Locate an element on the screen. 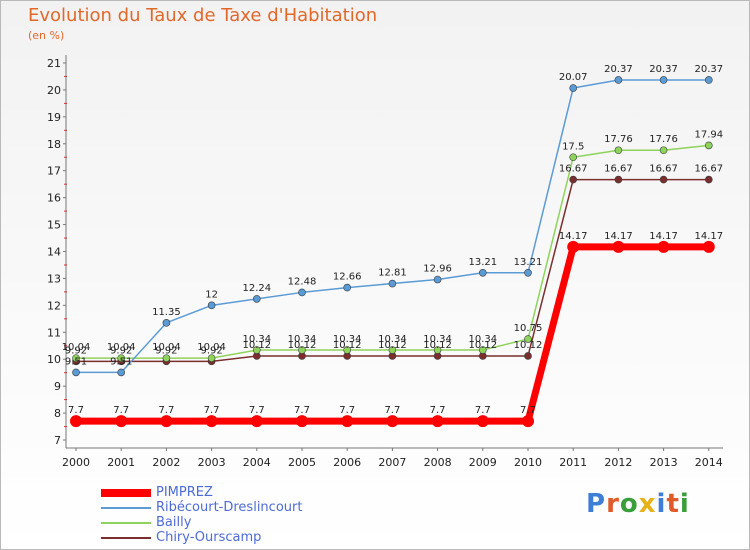  y-tick-label: 20 is located at coordinates (54, 90).